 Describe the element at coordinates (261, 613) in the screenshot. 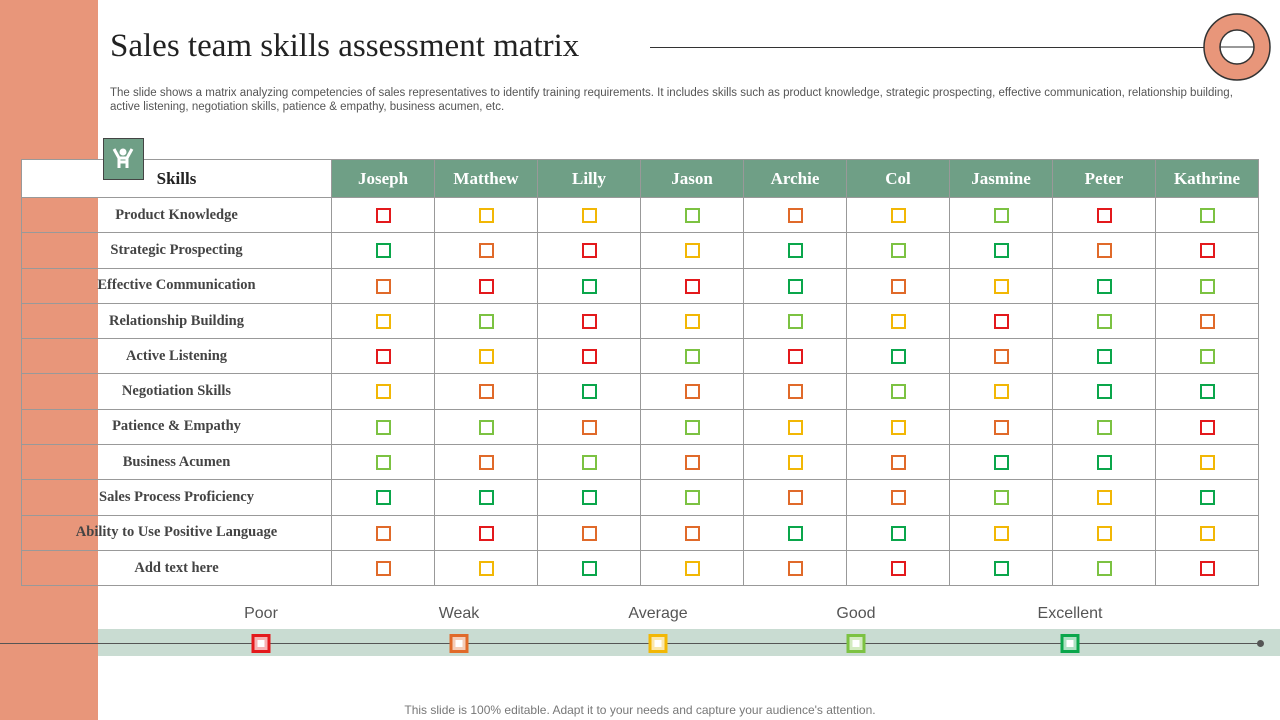

I see `legend-label: Poor` at that location.